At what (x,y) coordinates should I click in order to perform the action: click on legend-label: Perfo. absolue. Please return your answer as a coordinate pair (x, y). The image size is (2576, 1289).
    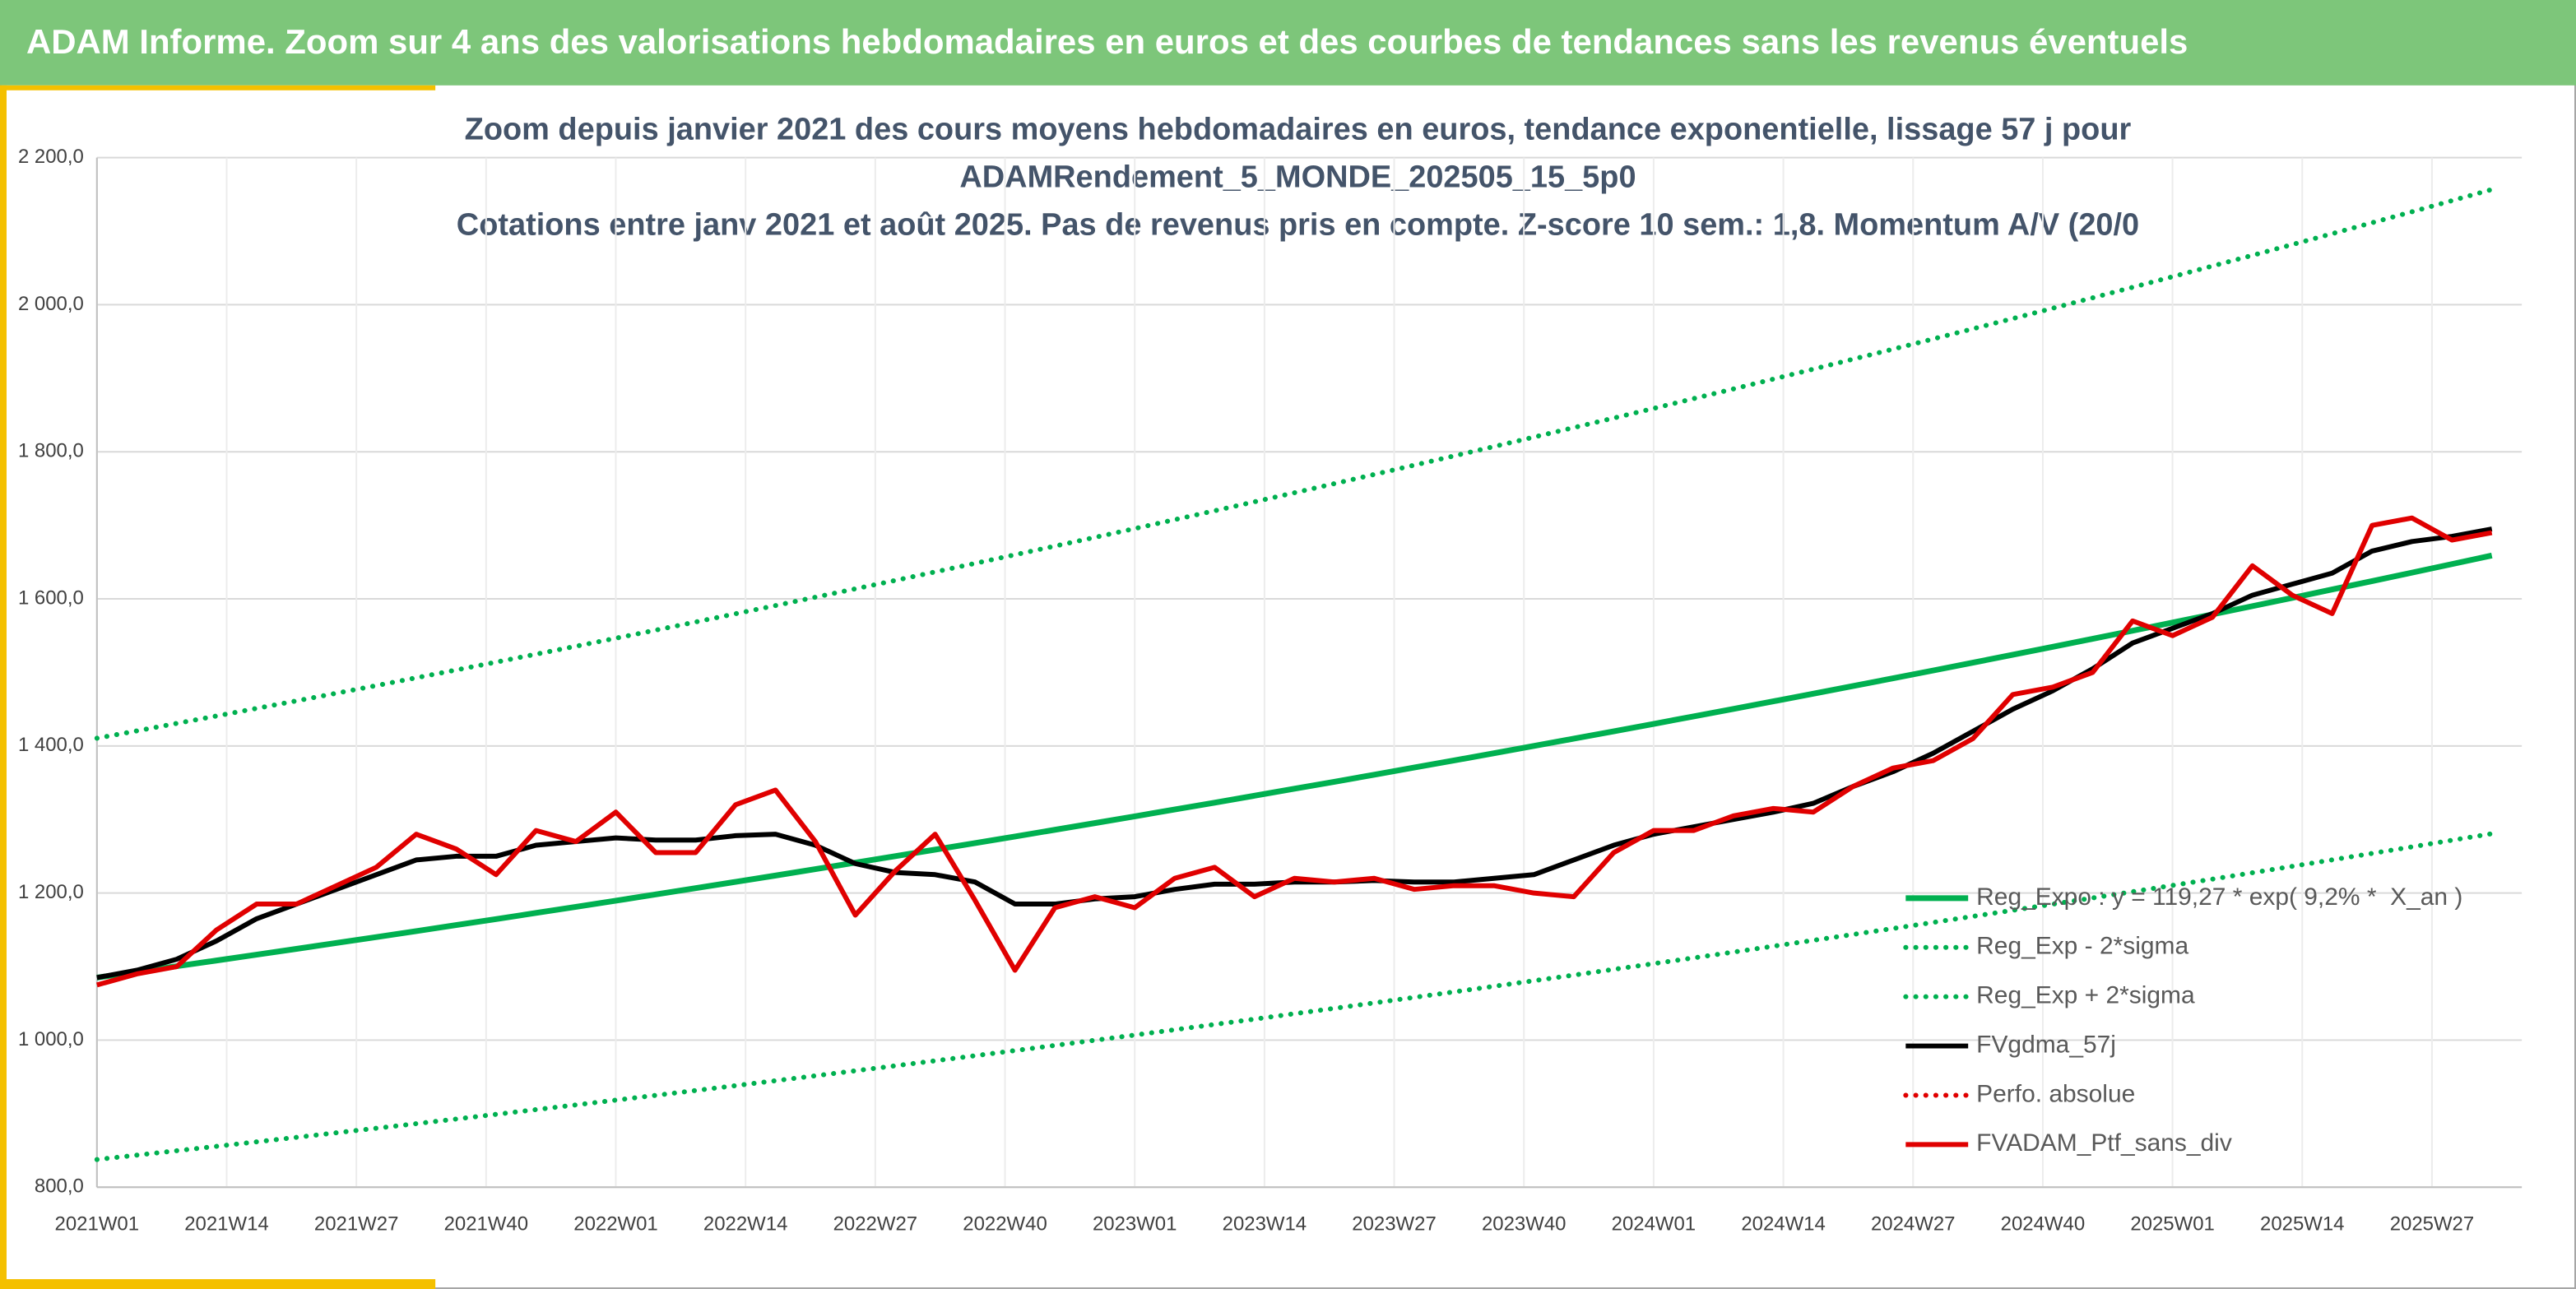
    Looking at the image, I should click on (2056, 1093).